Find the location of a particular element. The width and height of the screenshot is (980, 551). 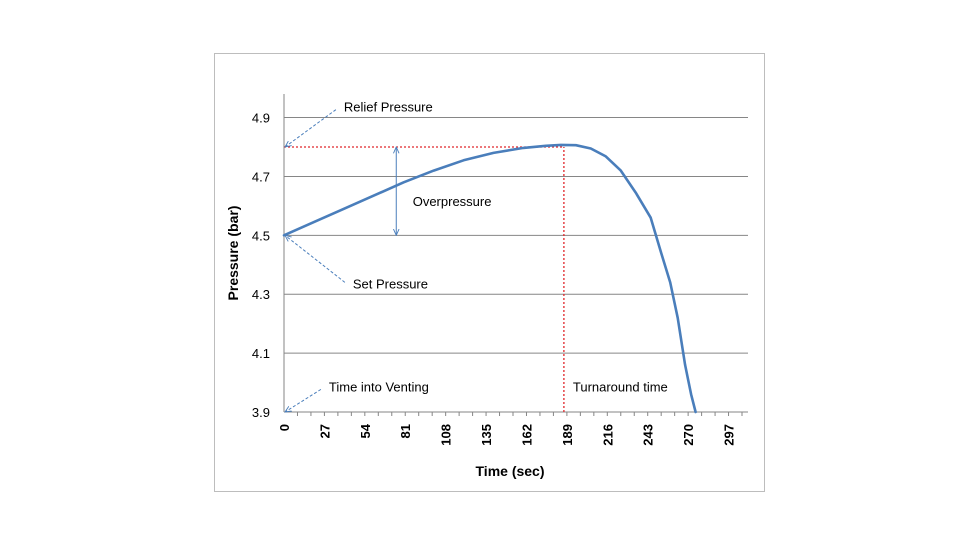

y-tick-label: 4.7 is located at coordinates (261, 176).